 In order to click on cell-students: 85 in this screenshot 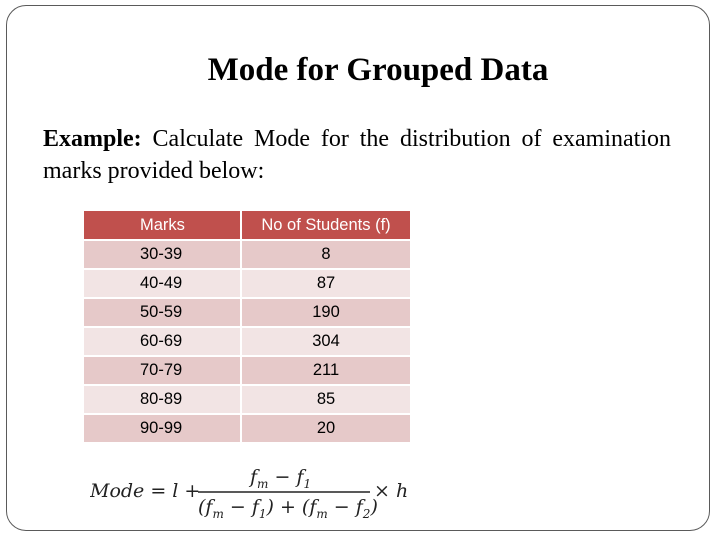, I will do `click(326, 400)`.